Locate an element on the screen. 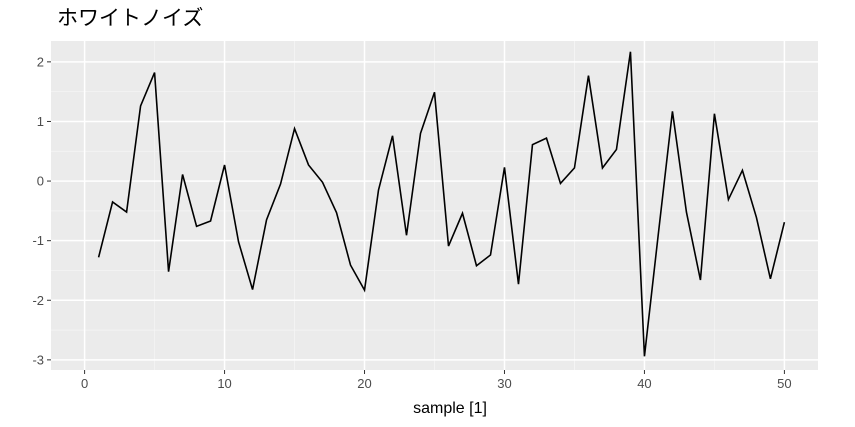 This screenshot has width=855, height=427. y-tick-label: 2 is located at coordinates (40, 61).